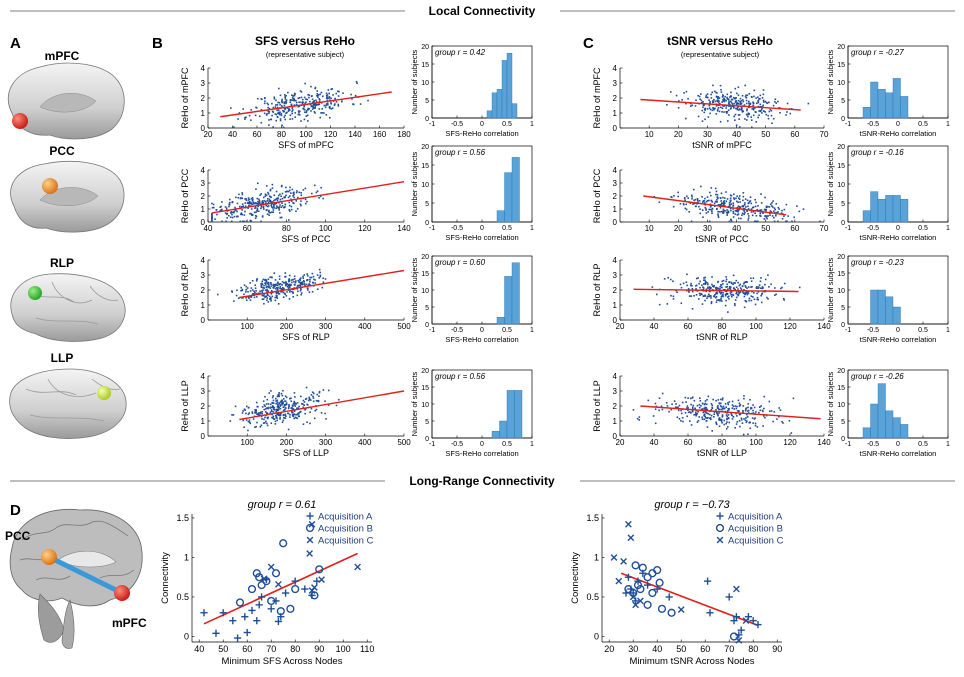 The width and height of the screenshot is (964, 677). Describe the element at coordinates (203, 391) in the screenshot. I see `y-tick-label: 3` at that location.